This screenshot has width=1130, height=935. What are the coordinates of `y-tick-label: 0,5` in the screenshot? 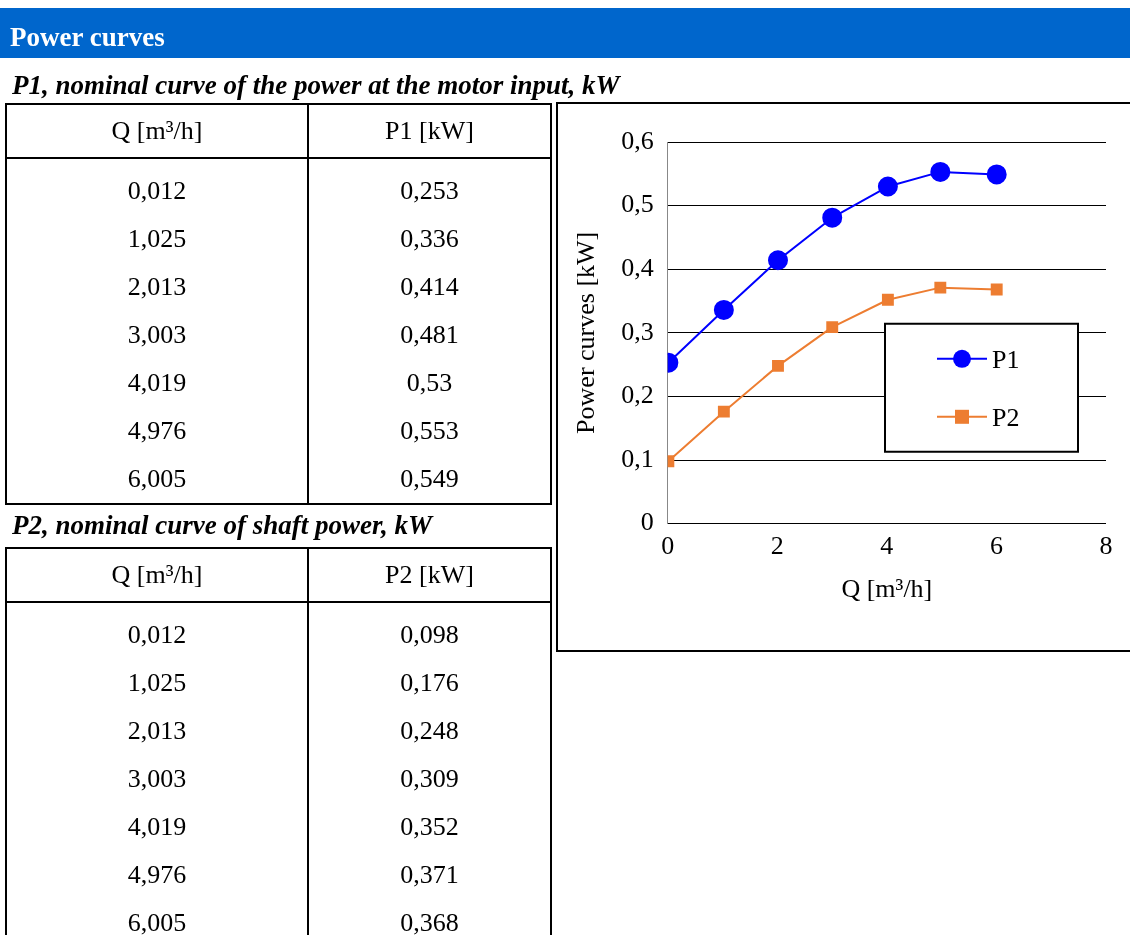 It's located at (637, 204).